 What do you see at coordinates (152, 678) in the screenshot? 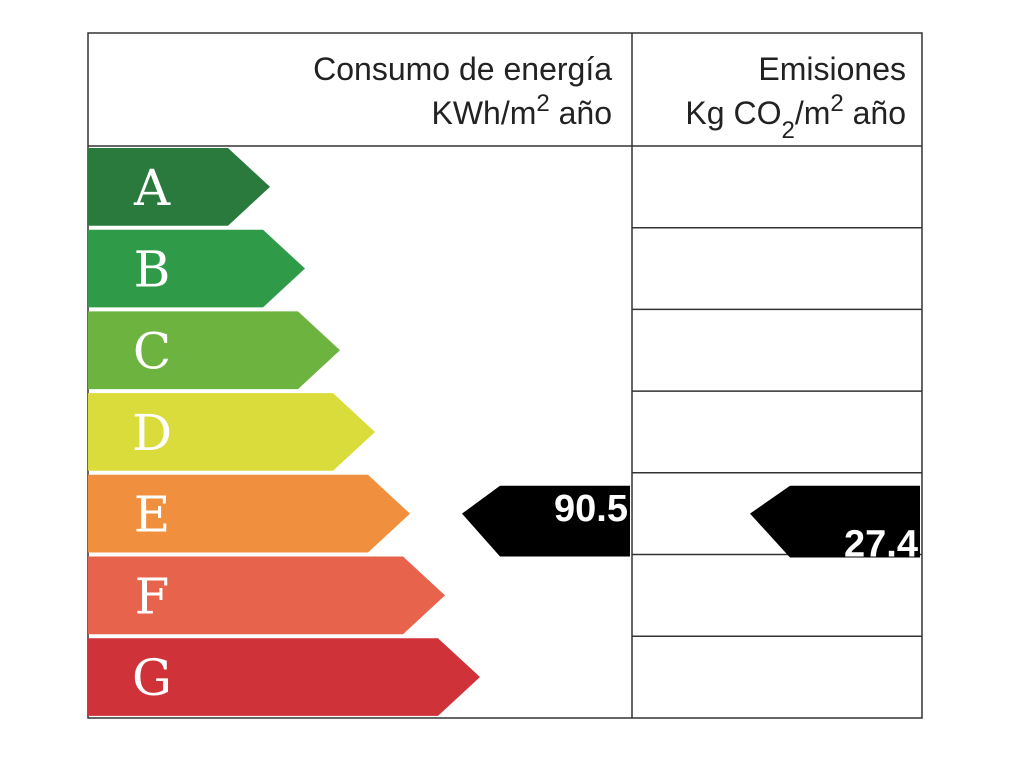
I see `energy-class-letter: G` at bounding box center [152, 678].